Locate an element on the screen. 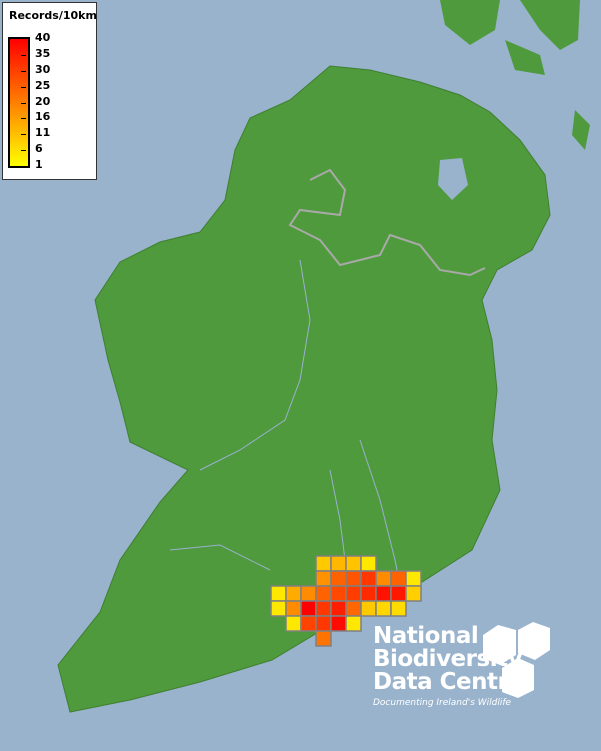  legend: Records/10km 40 35 30 25 20 16 11 6 1 is located at coordinates (49, 91).